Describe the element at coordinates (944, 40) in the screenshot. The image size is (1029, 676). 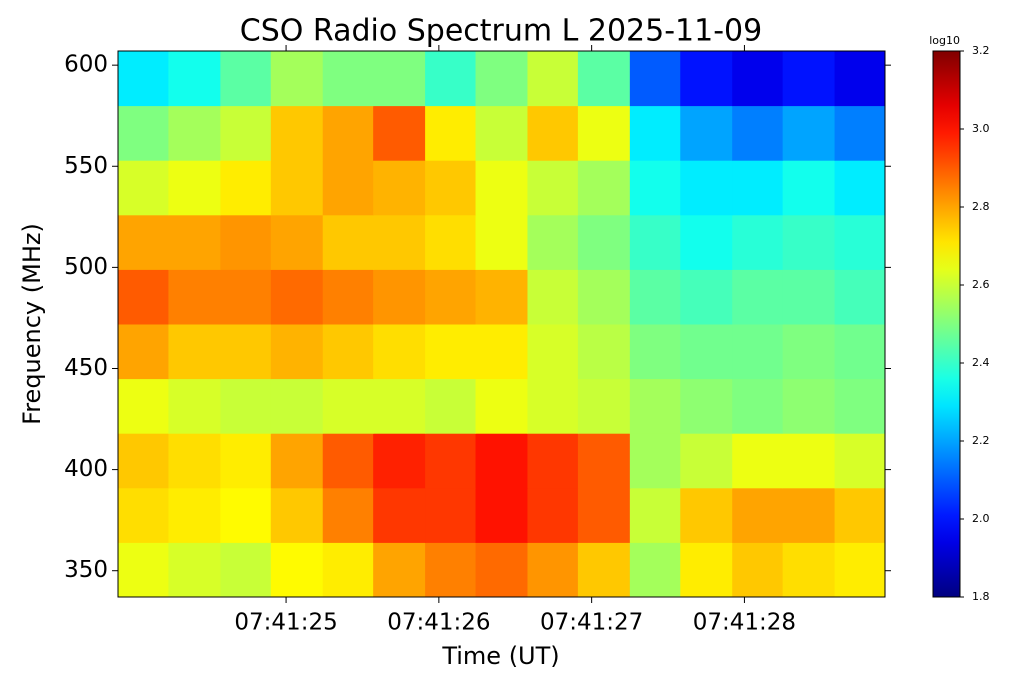
I see `colorbar-label: log10` at that location.